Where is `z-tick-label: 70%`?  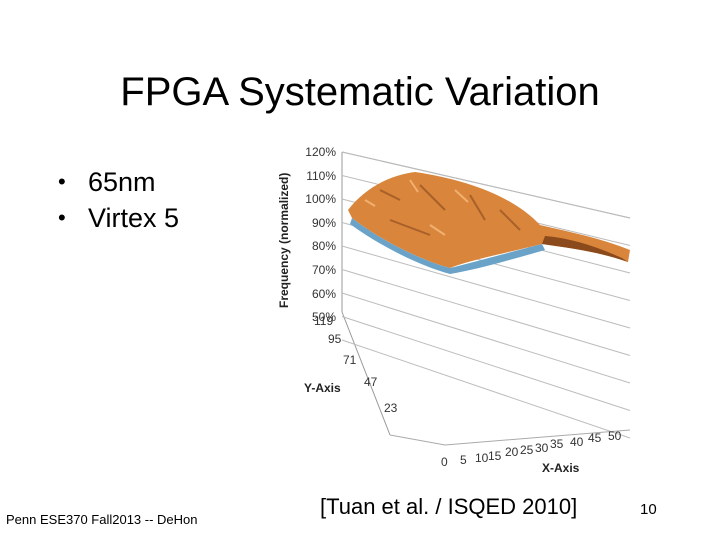 z-tick-label: 70% is located at coordinates (324, 270).